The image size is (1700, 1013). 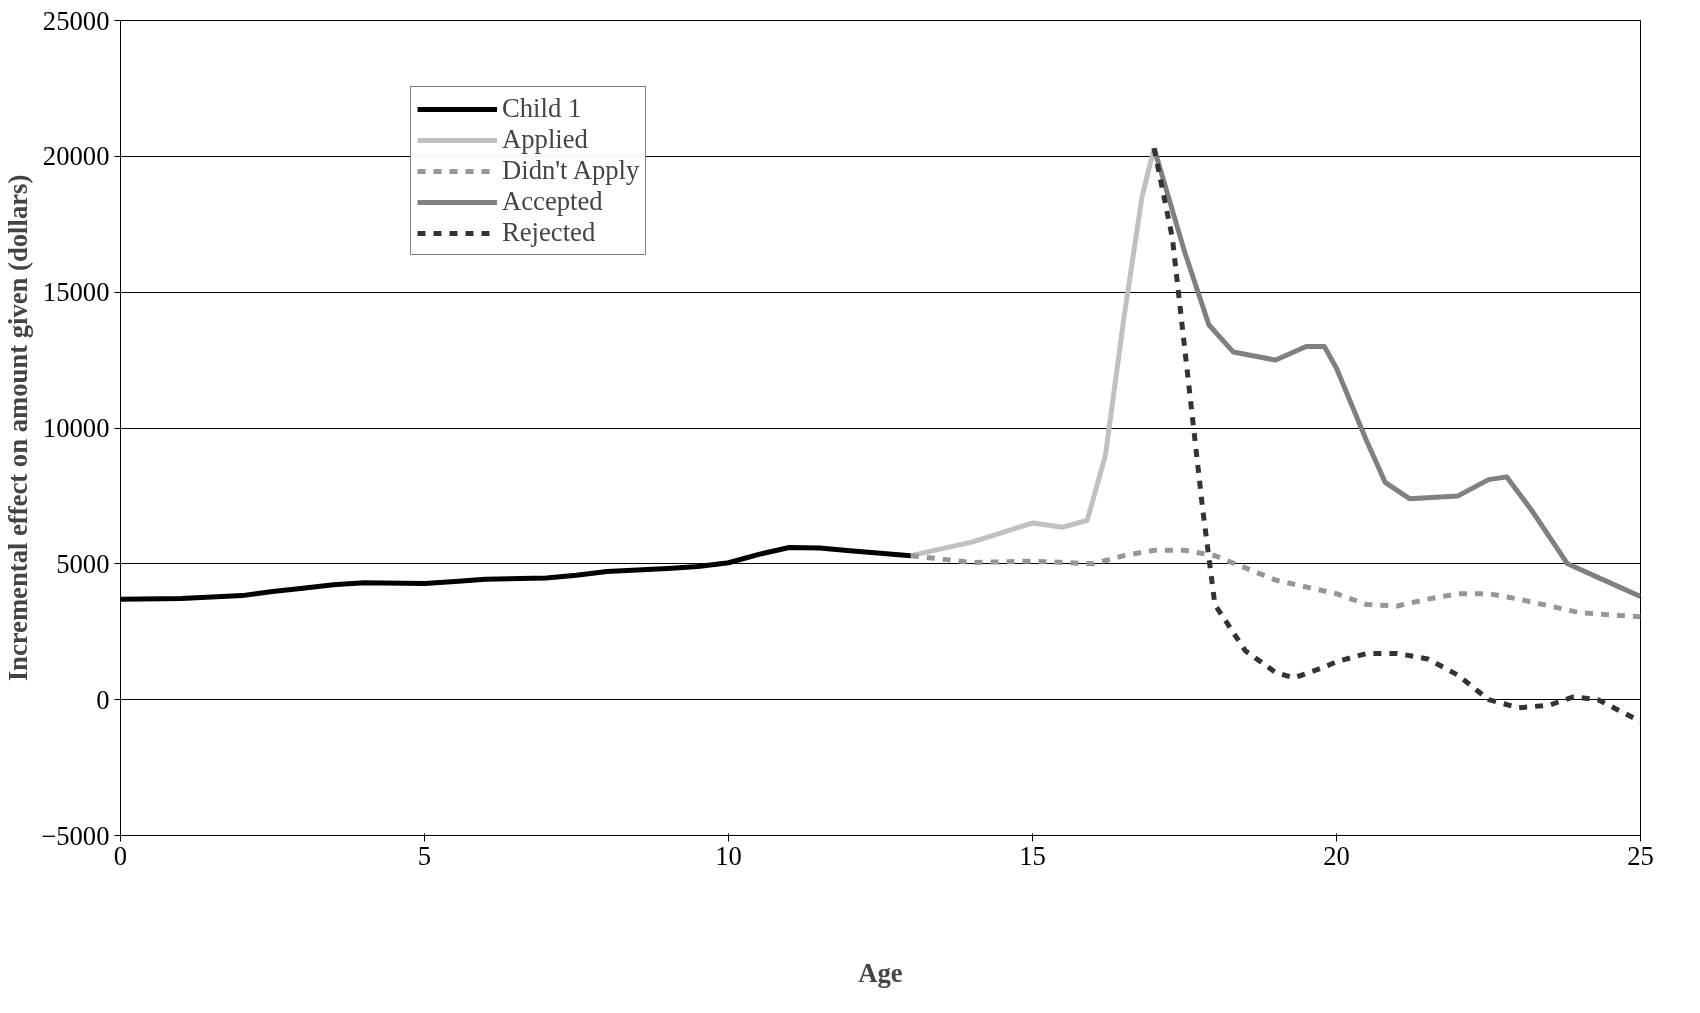 I want to click on x-tick-label: 5, so click(x=424, y=855).